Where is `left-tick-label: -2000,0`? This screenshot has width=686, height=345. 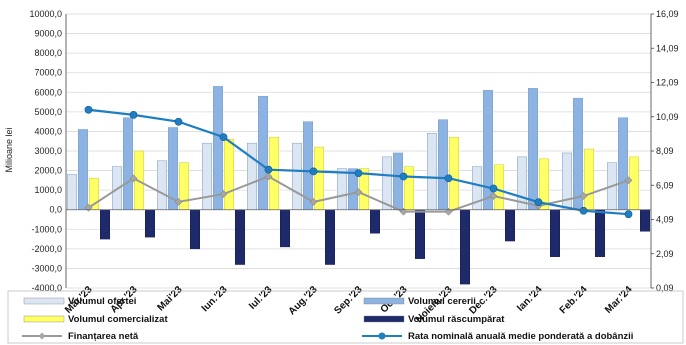 left-tick-label: -2000,0 is located at coordinates (46, 249).